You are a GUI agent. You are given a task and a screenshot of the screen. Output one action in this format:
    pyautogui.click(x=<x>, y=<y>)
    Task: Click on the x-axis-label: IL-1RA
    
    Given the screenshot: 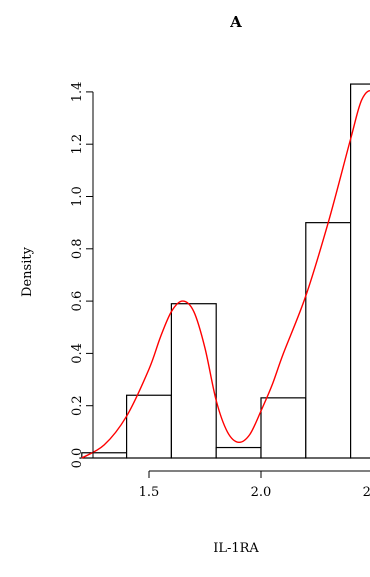 What is the action you would take?
    pyautogui.click(x=236, y=548)
    